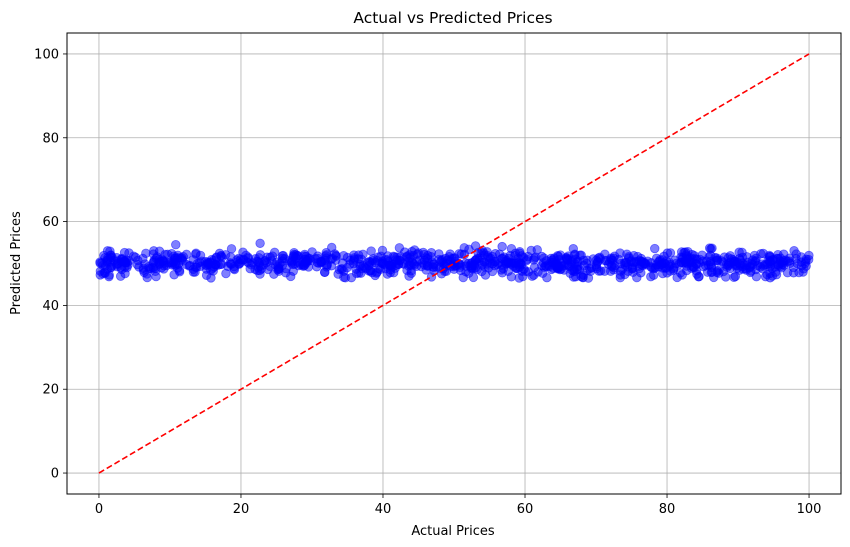 The height and width of the screenshot is (547, 850). I want to click on x-tick-label: 80, so click(667, 509).